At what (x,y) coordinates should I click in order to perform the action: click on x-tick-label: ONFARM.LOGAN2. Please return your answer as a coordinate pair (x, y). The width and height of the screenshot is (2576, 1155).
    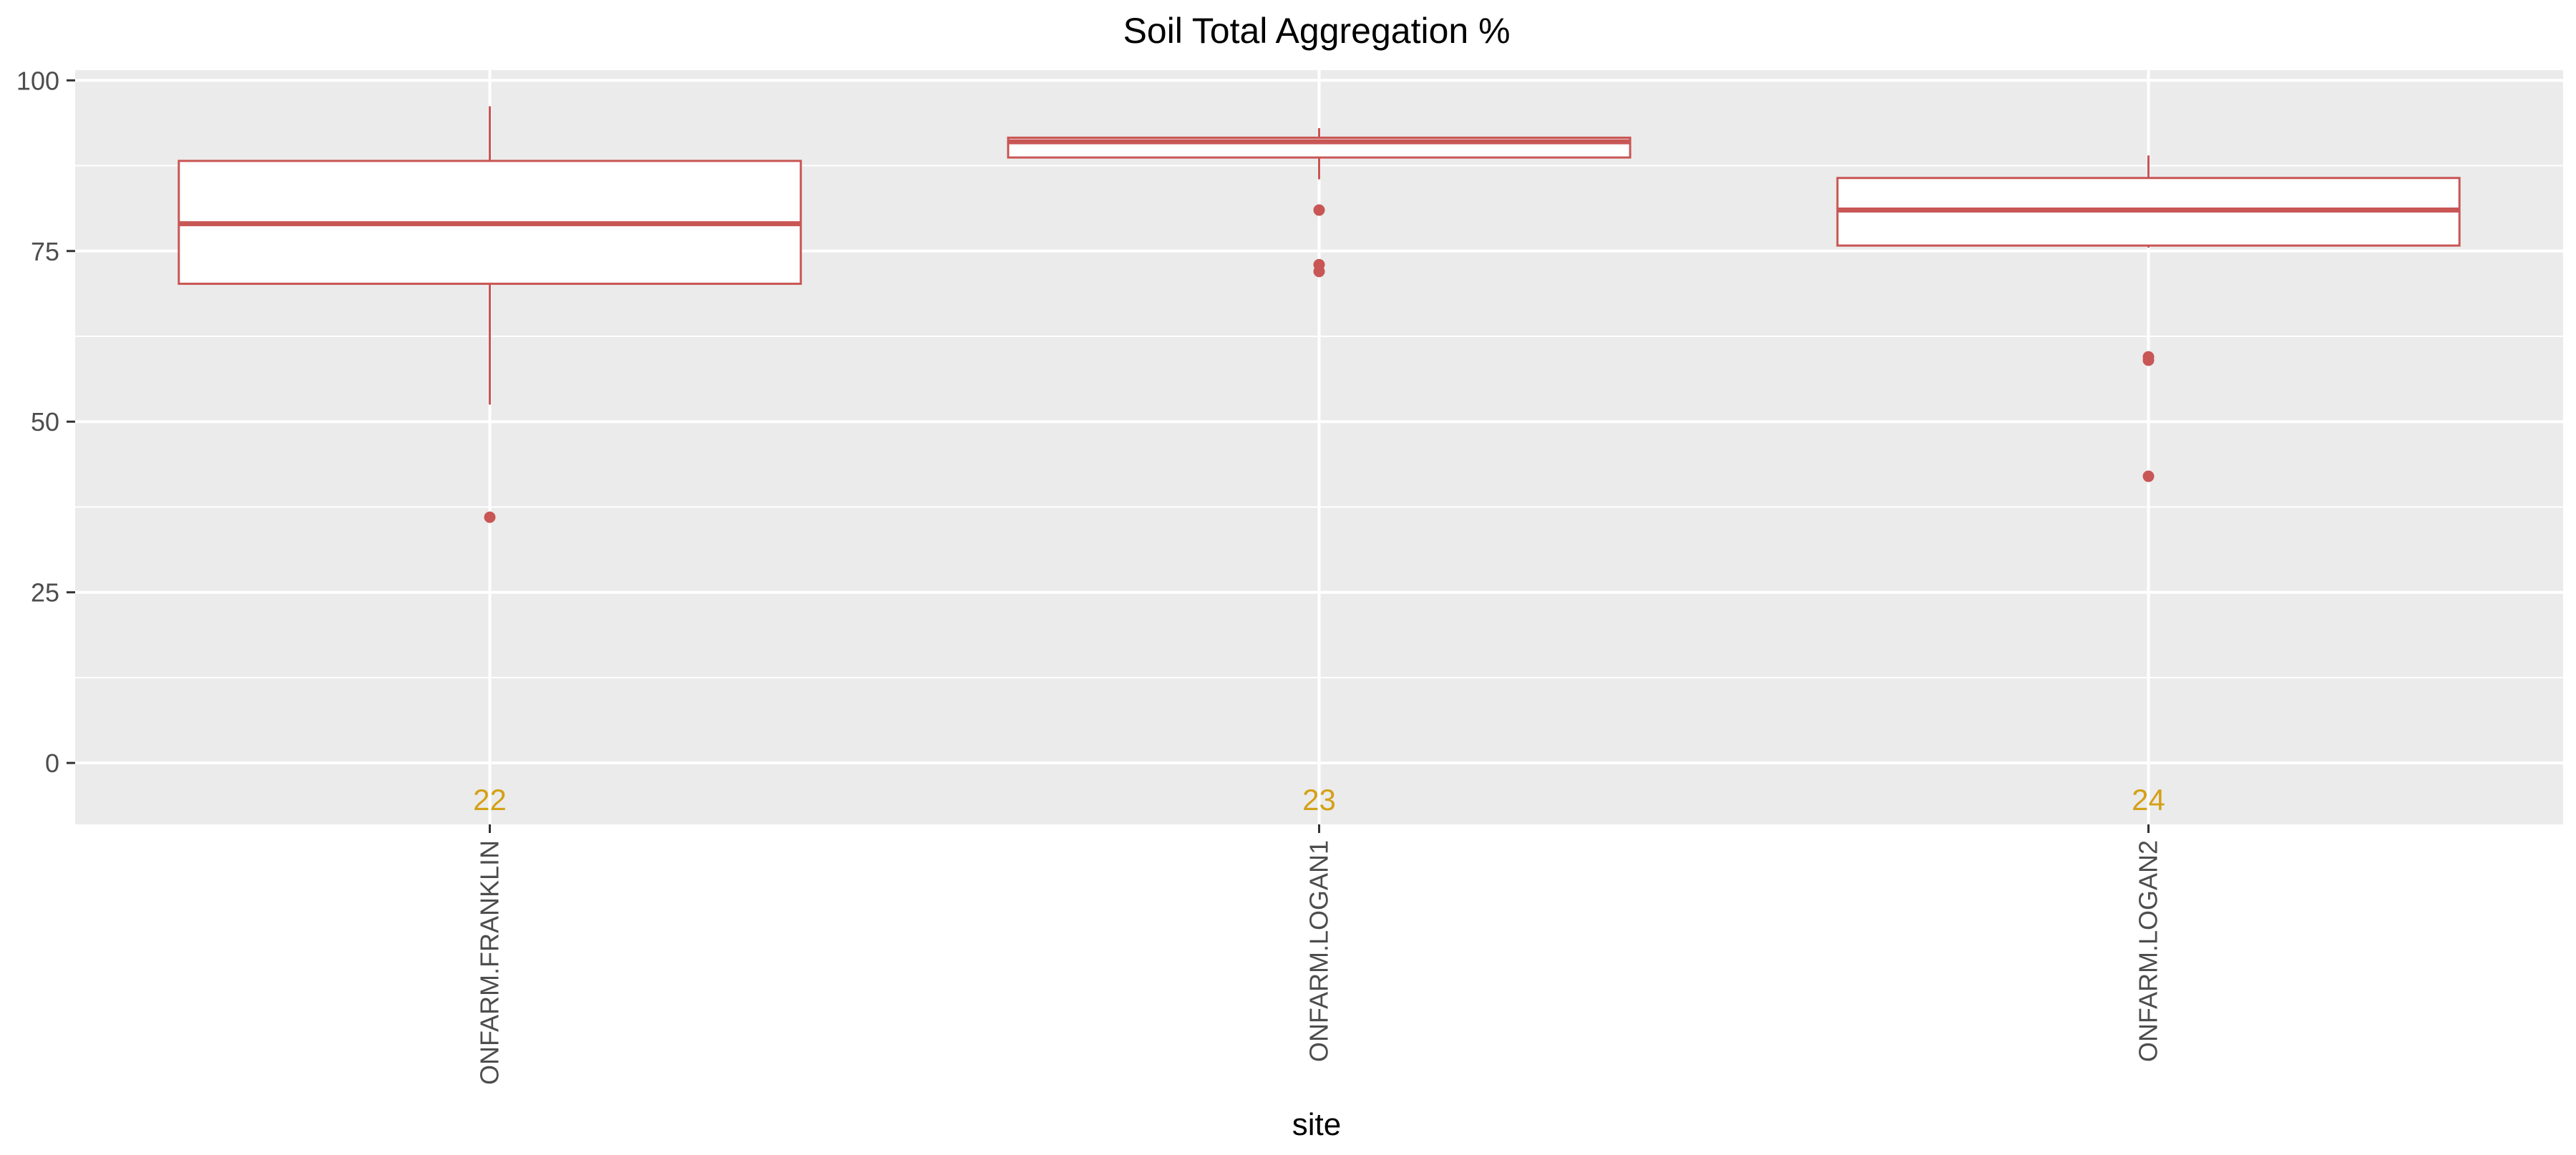
    Looking at the image, I should click on (2148, 951).